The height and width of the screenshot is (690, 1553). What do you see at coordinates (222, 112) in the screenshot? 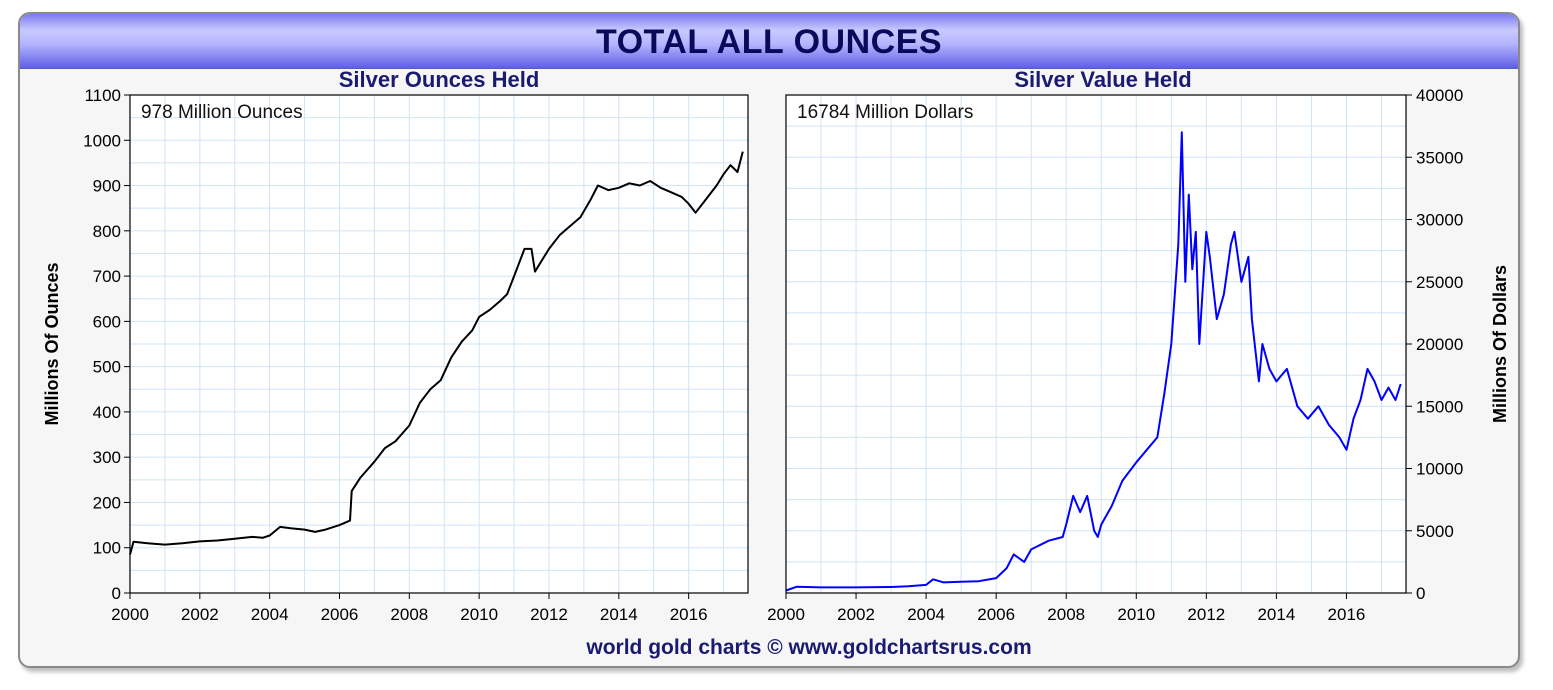
I see `left-annotation: 978 Million Ounces` at bounding box center [222, 112].